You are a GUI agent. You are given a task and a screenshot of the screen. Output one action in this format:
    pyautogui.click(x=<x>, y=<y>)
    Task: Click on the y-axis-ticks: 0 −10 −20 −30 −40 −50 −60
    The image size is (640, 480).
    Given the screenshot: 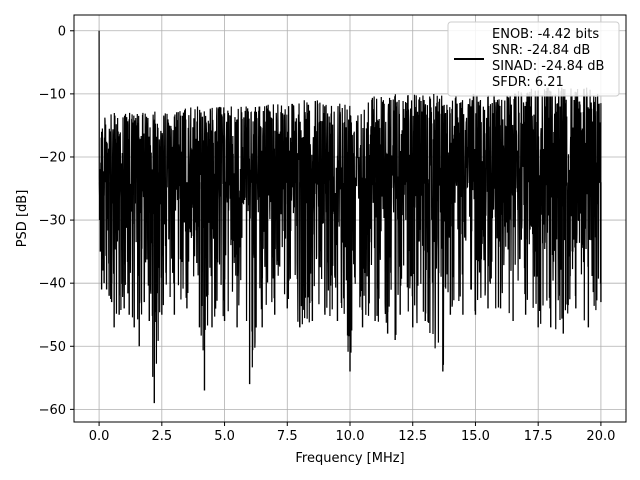 What is the action you would take?
    pyautogui.click(x=56, y=221)
    